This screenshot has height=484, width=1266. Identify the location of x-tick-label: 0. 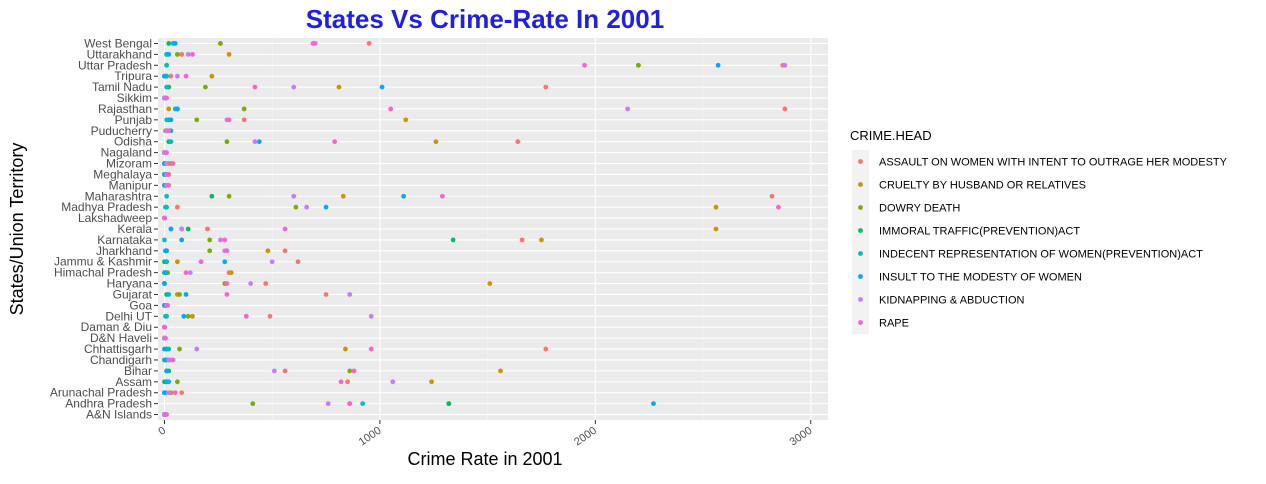
(162, 431).